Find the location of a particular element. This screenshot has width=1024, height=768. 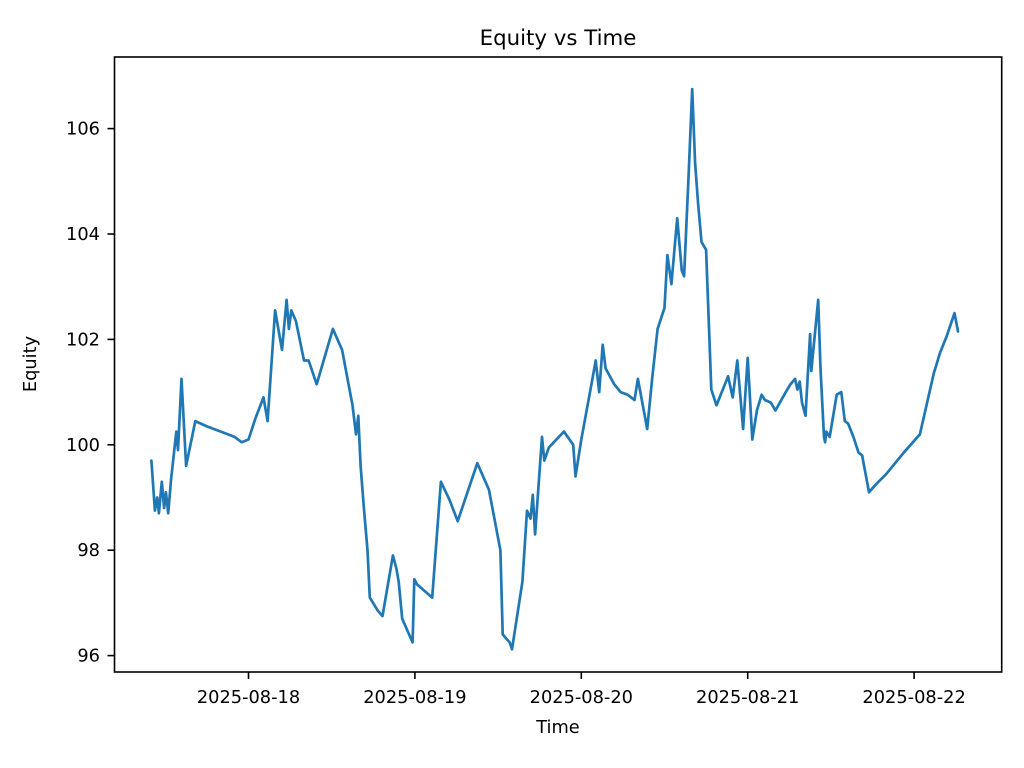

y-tick-label: 106 is located at coordinates (83, 129).